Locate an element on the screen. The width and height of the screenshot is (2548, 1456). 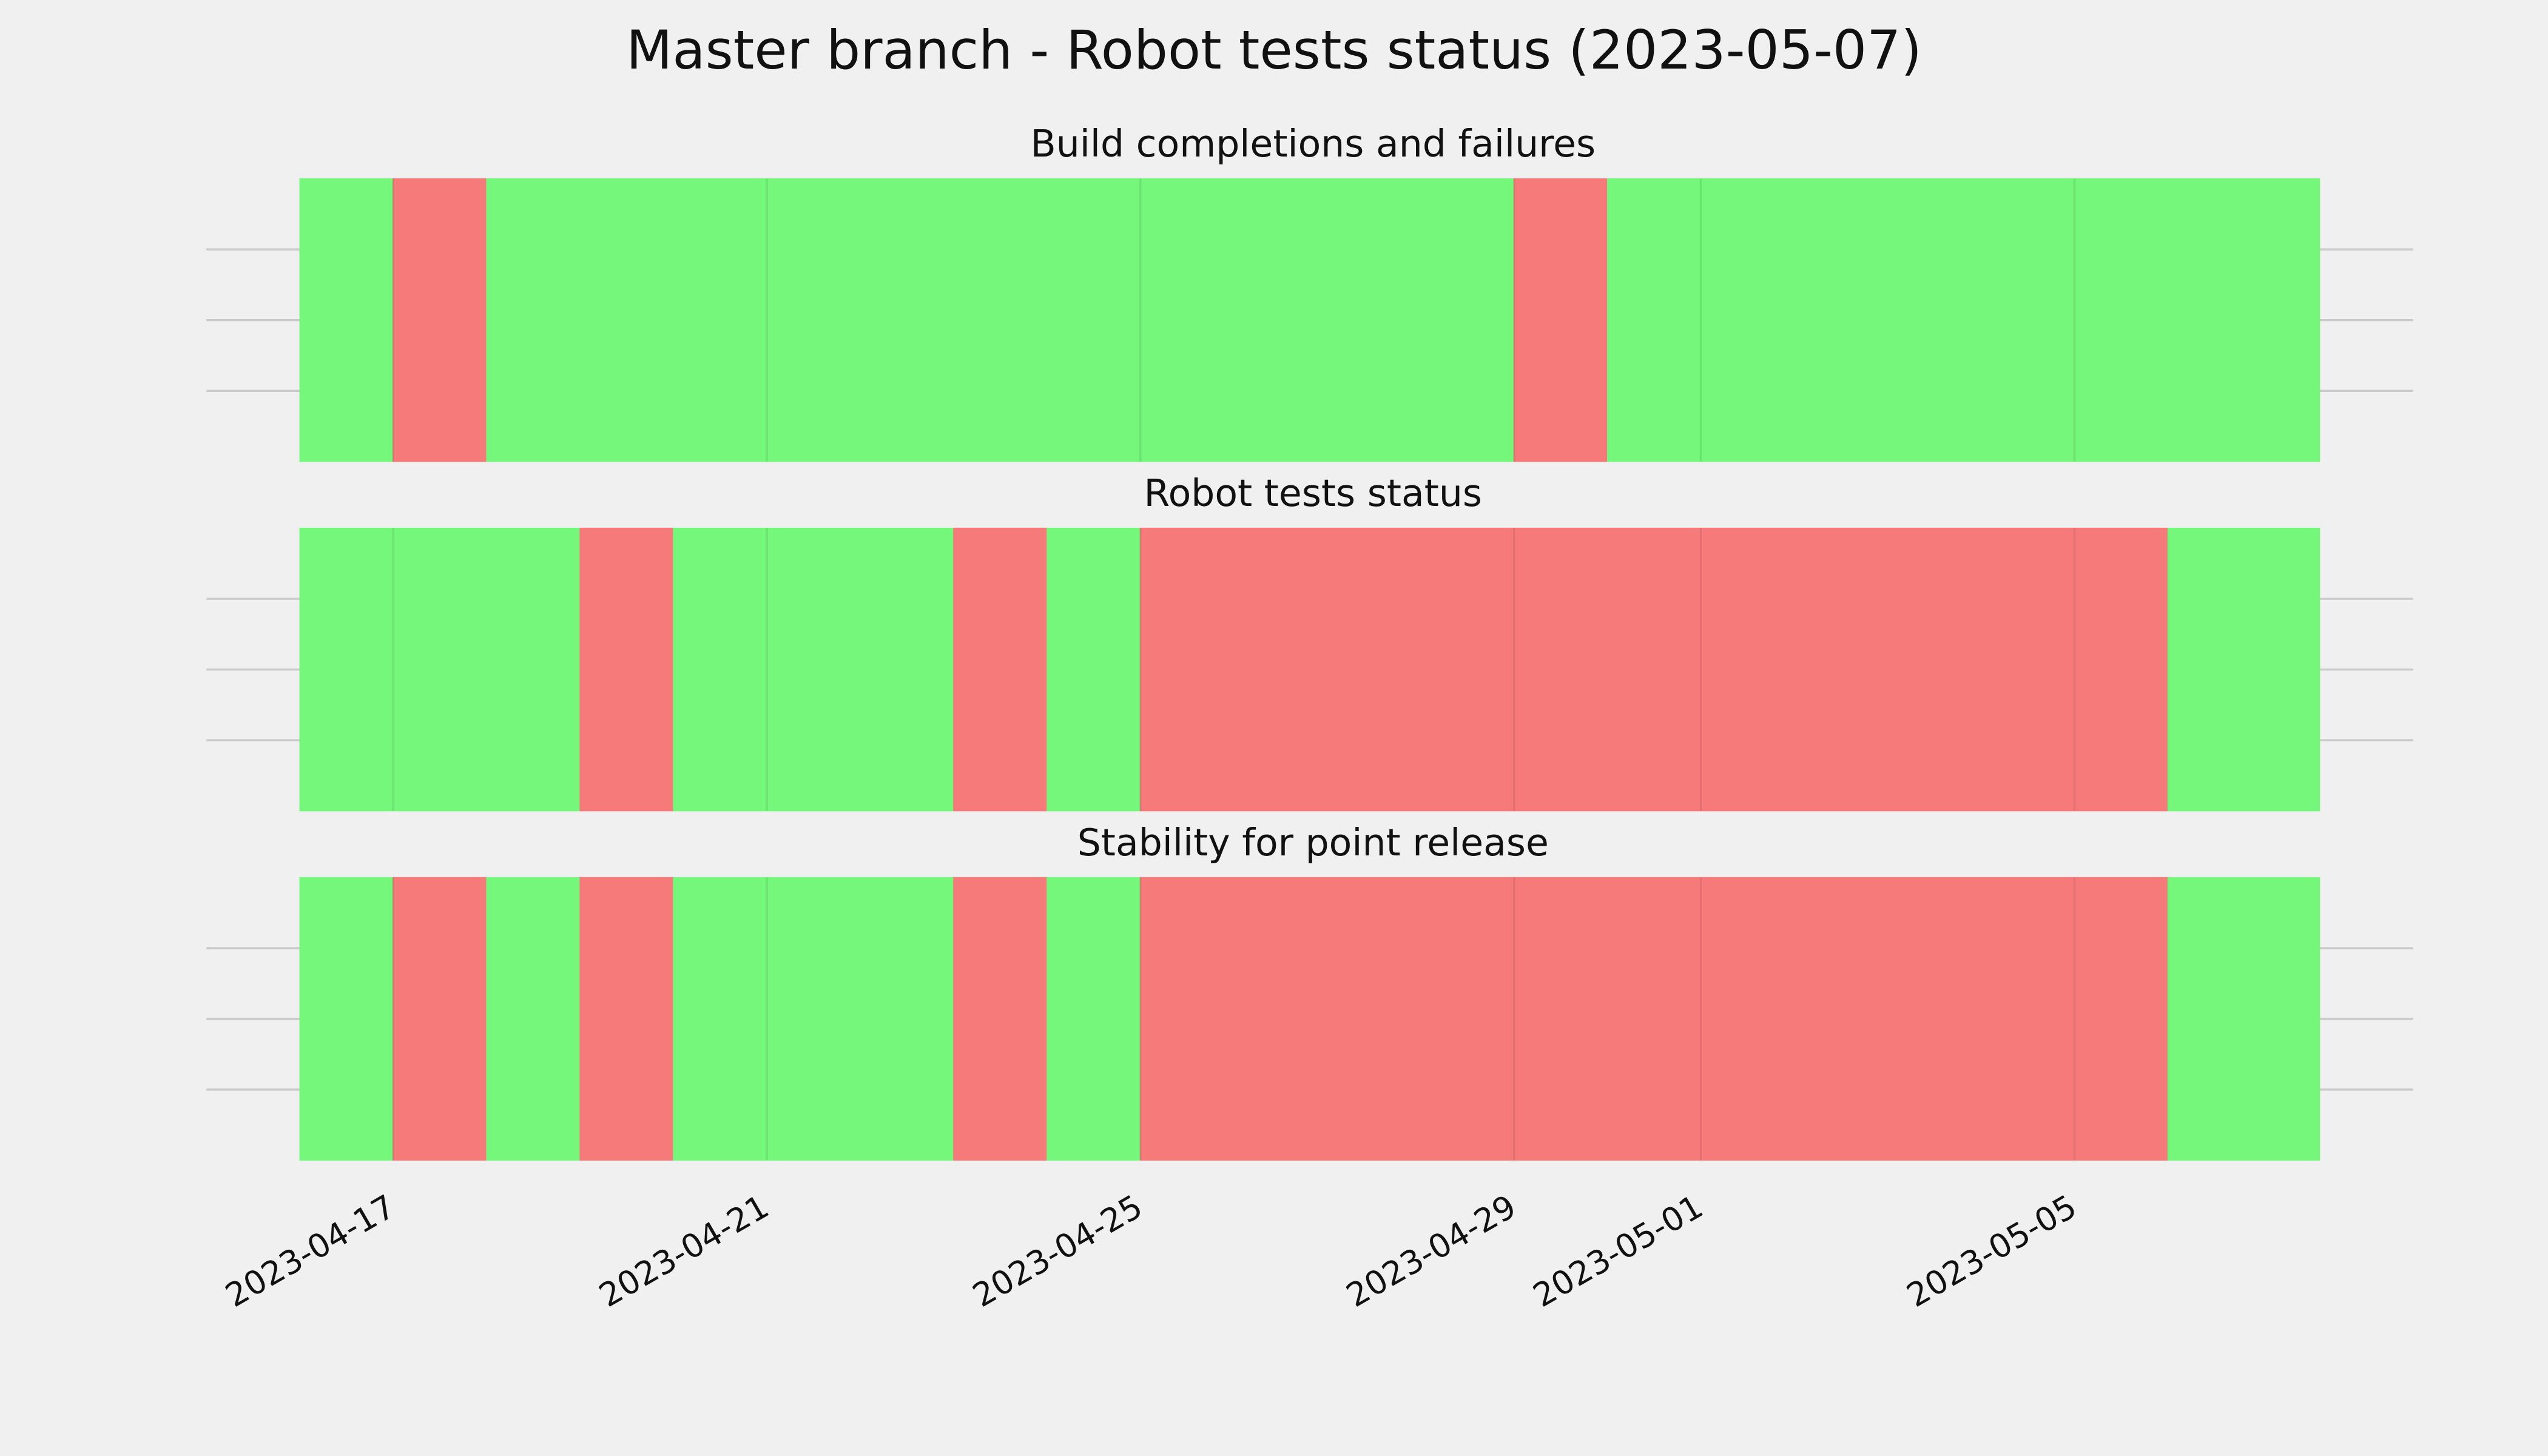
subplot-title: Robot tests status is located at coordinates (1313, 493).